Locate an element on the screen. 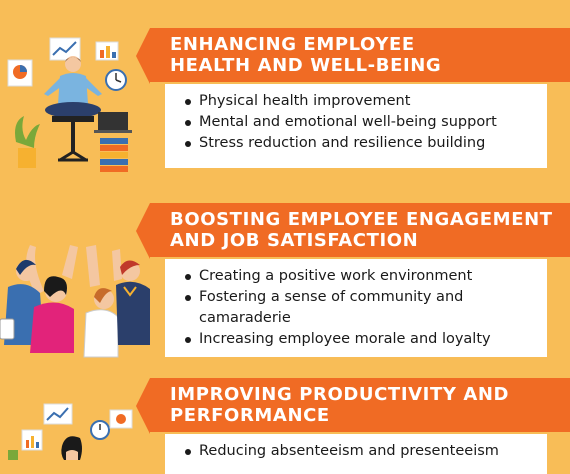  list-item: Increasing employee morale and loyalty is located at coordinates (361, 339).